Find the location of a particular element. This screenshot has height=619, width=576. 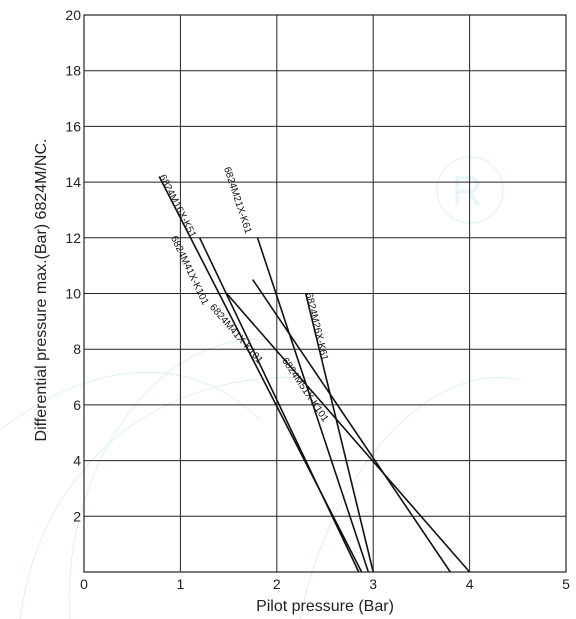

watermark-r-glyph: R is located at coordinates (467, 190).